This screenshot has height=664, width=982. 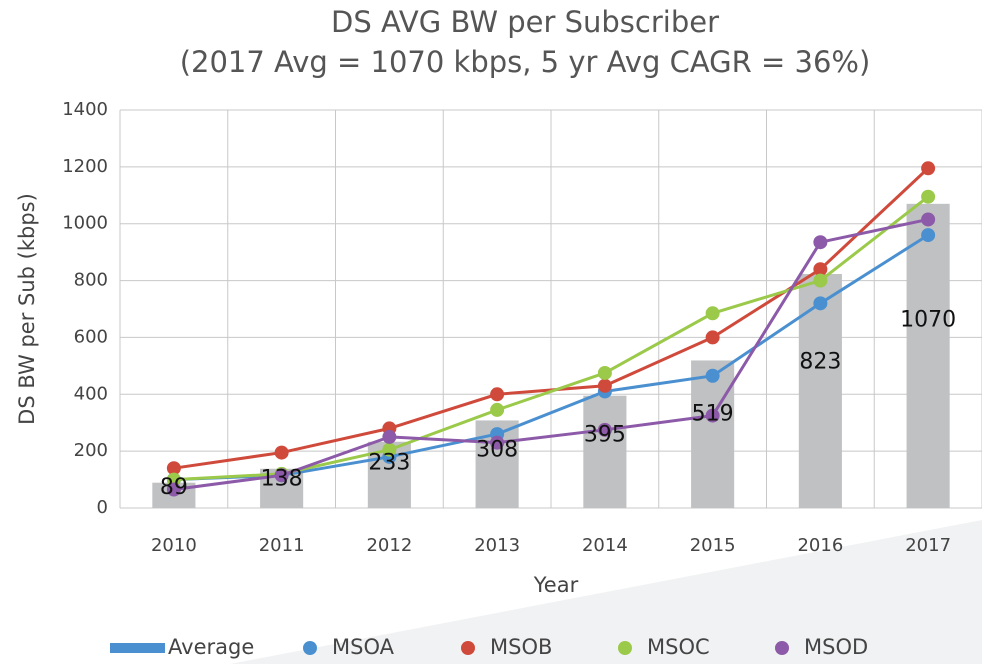 What do you see at coordinates (521, 647) in the screenshot?
I see `legend-label: MSOB` at bounding box center [521, 647].